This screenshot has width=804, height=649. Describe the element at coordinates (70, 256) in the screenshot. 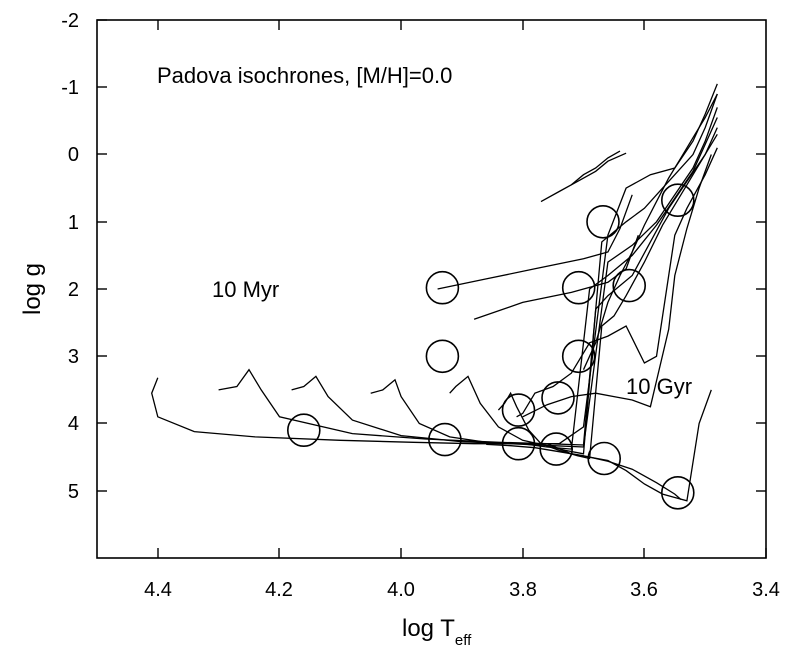

I see `y-tick-labels: -2 -1 0 1 2 3 4 5` at that location.